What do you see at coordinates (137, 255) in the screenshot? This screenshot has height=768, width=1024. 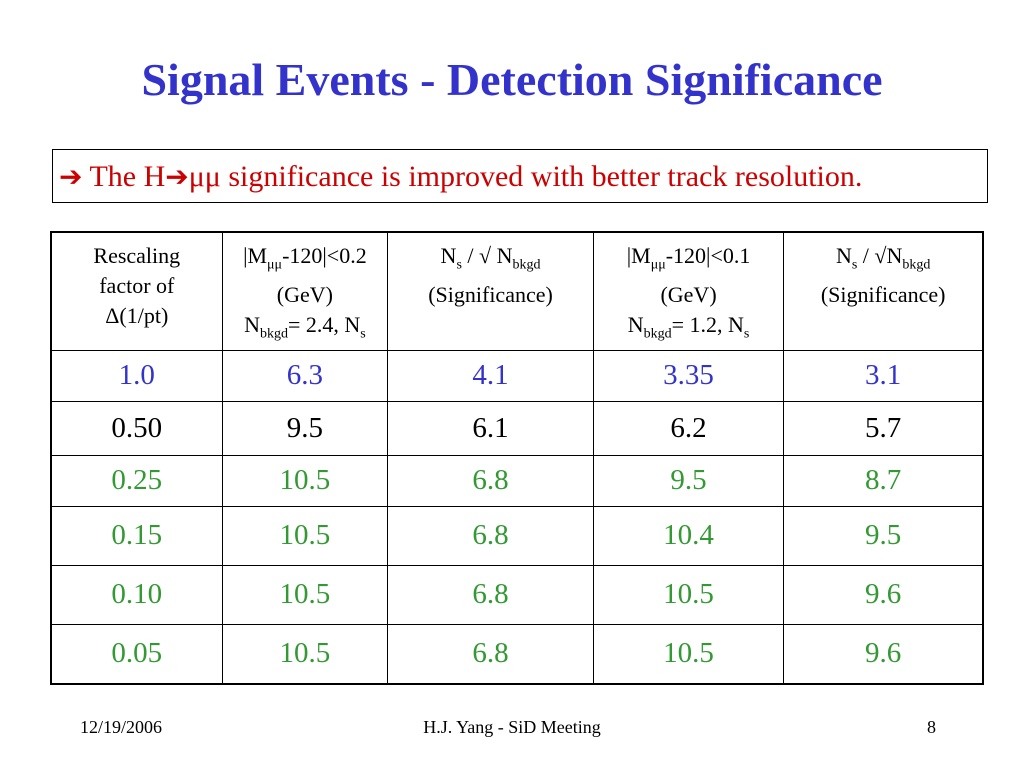 I see `header-rescaling-line1: Rescaling` at bounding box center [137, 255].